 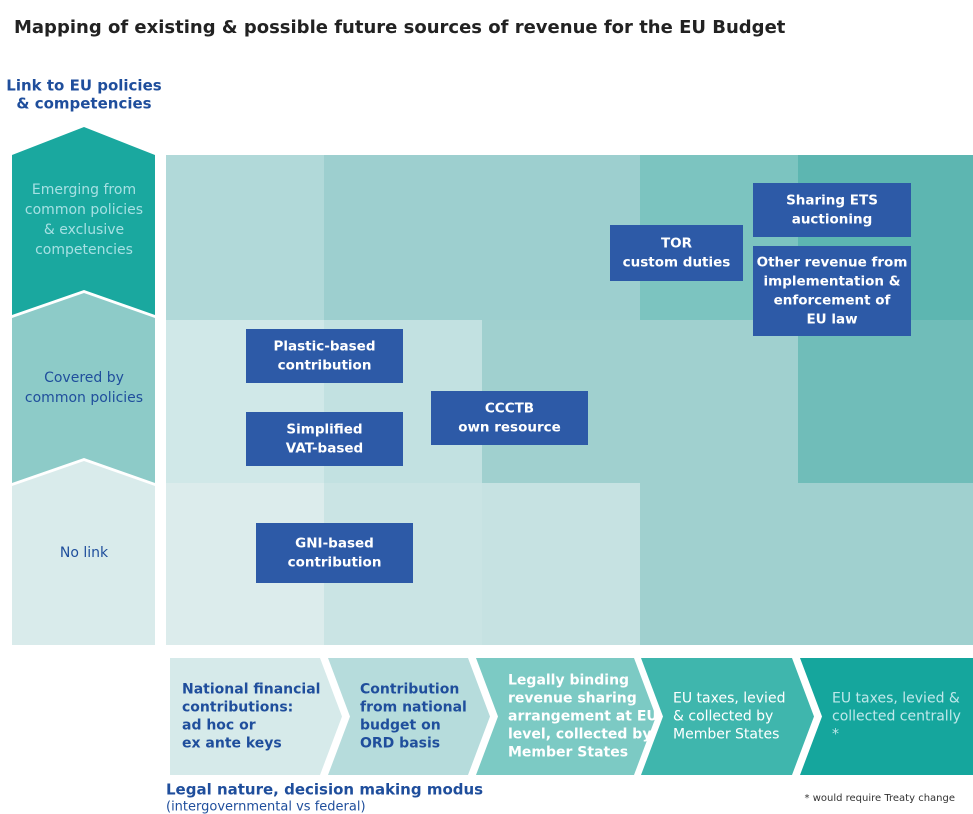 What do you see at coordinates (84, 250) in the screenshot?
I see `label-line: competencies` at bounding box center [84, 250].